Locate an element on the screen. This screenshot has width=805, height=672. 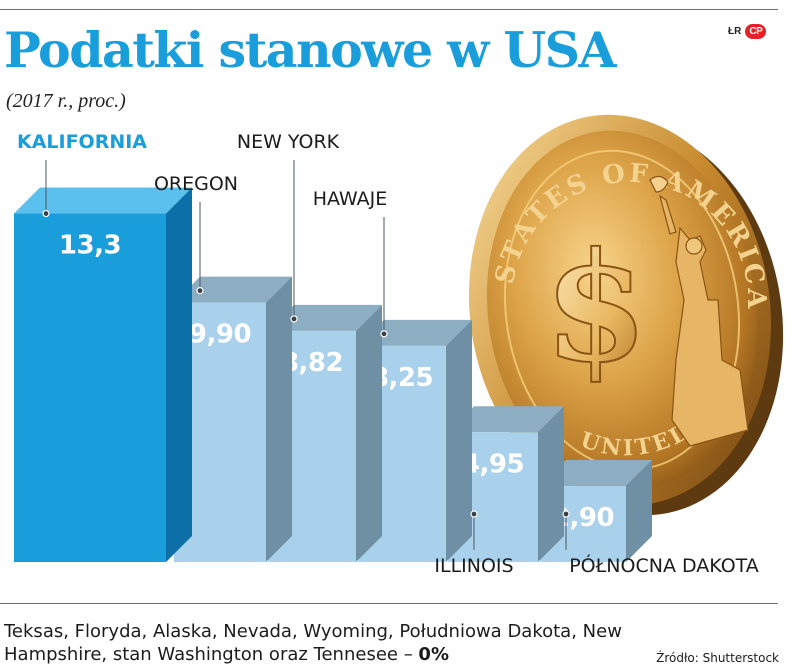
bar-kalifornia is located at coordinates (90, 388).